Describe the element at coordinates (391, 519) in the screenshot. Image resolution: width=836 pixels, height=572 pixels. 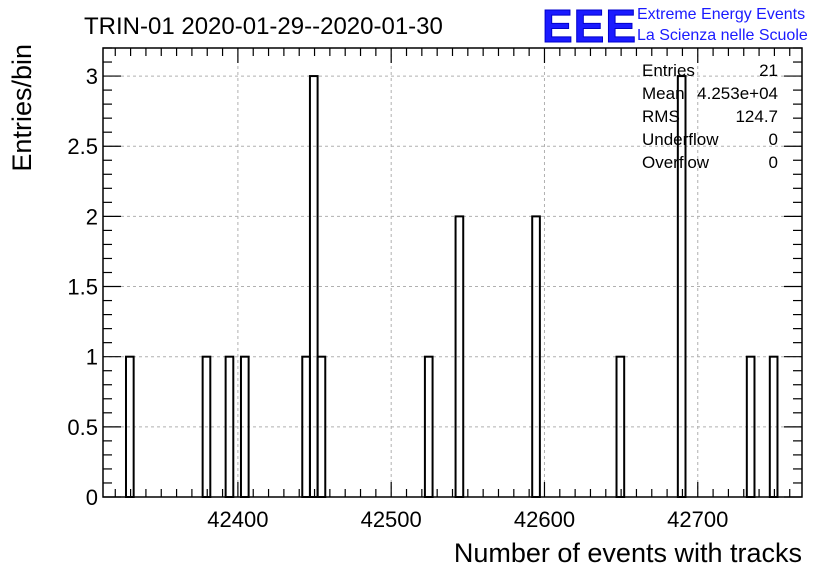
I see `x-tick-label: 42500` at that location.